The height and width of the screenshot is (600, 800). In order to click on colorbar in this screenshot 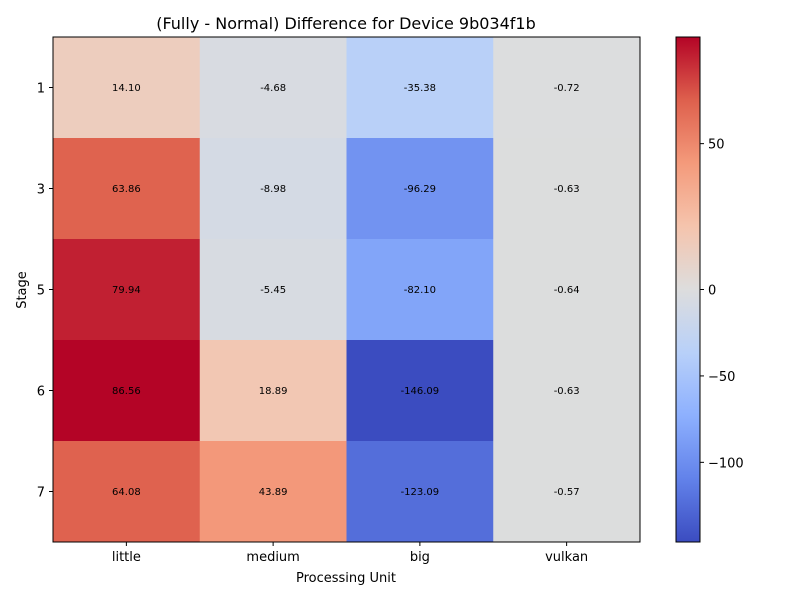, I will do `click(688, 289)`.